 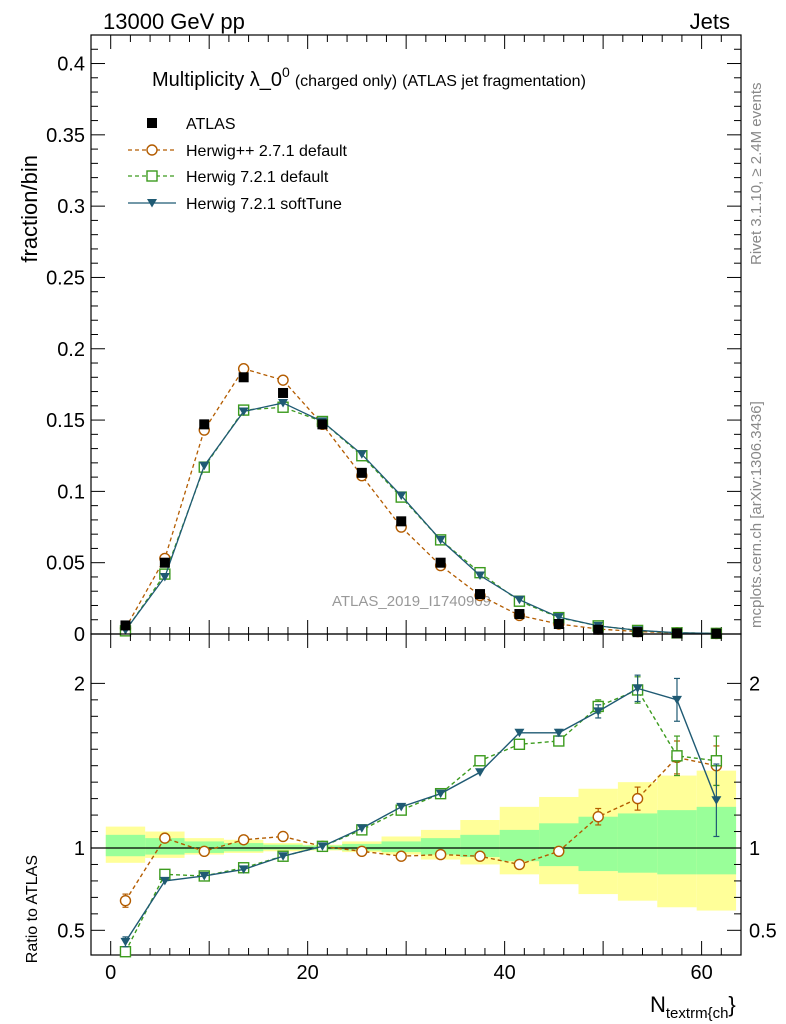 I want to click on ratio-ytick-label-right: 0.5, so click(x=763, y=931).